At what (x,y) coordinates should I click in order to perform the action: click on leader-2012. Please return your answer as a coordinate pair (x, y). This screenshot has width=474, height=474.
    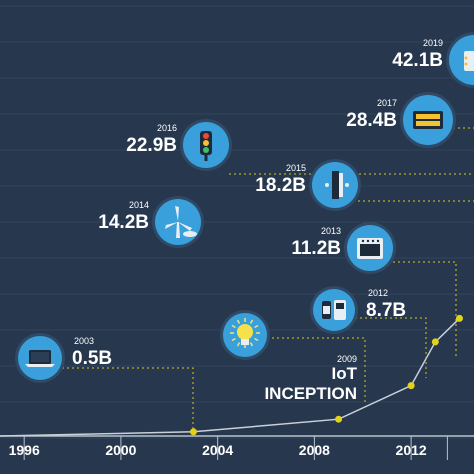
    Looking at the image, I should click on (391, 347).